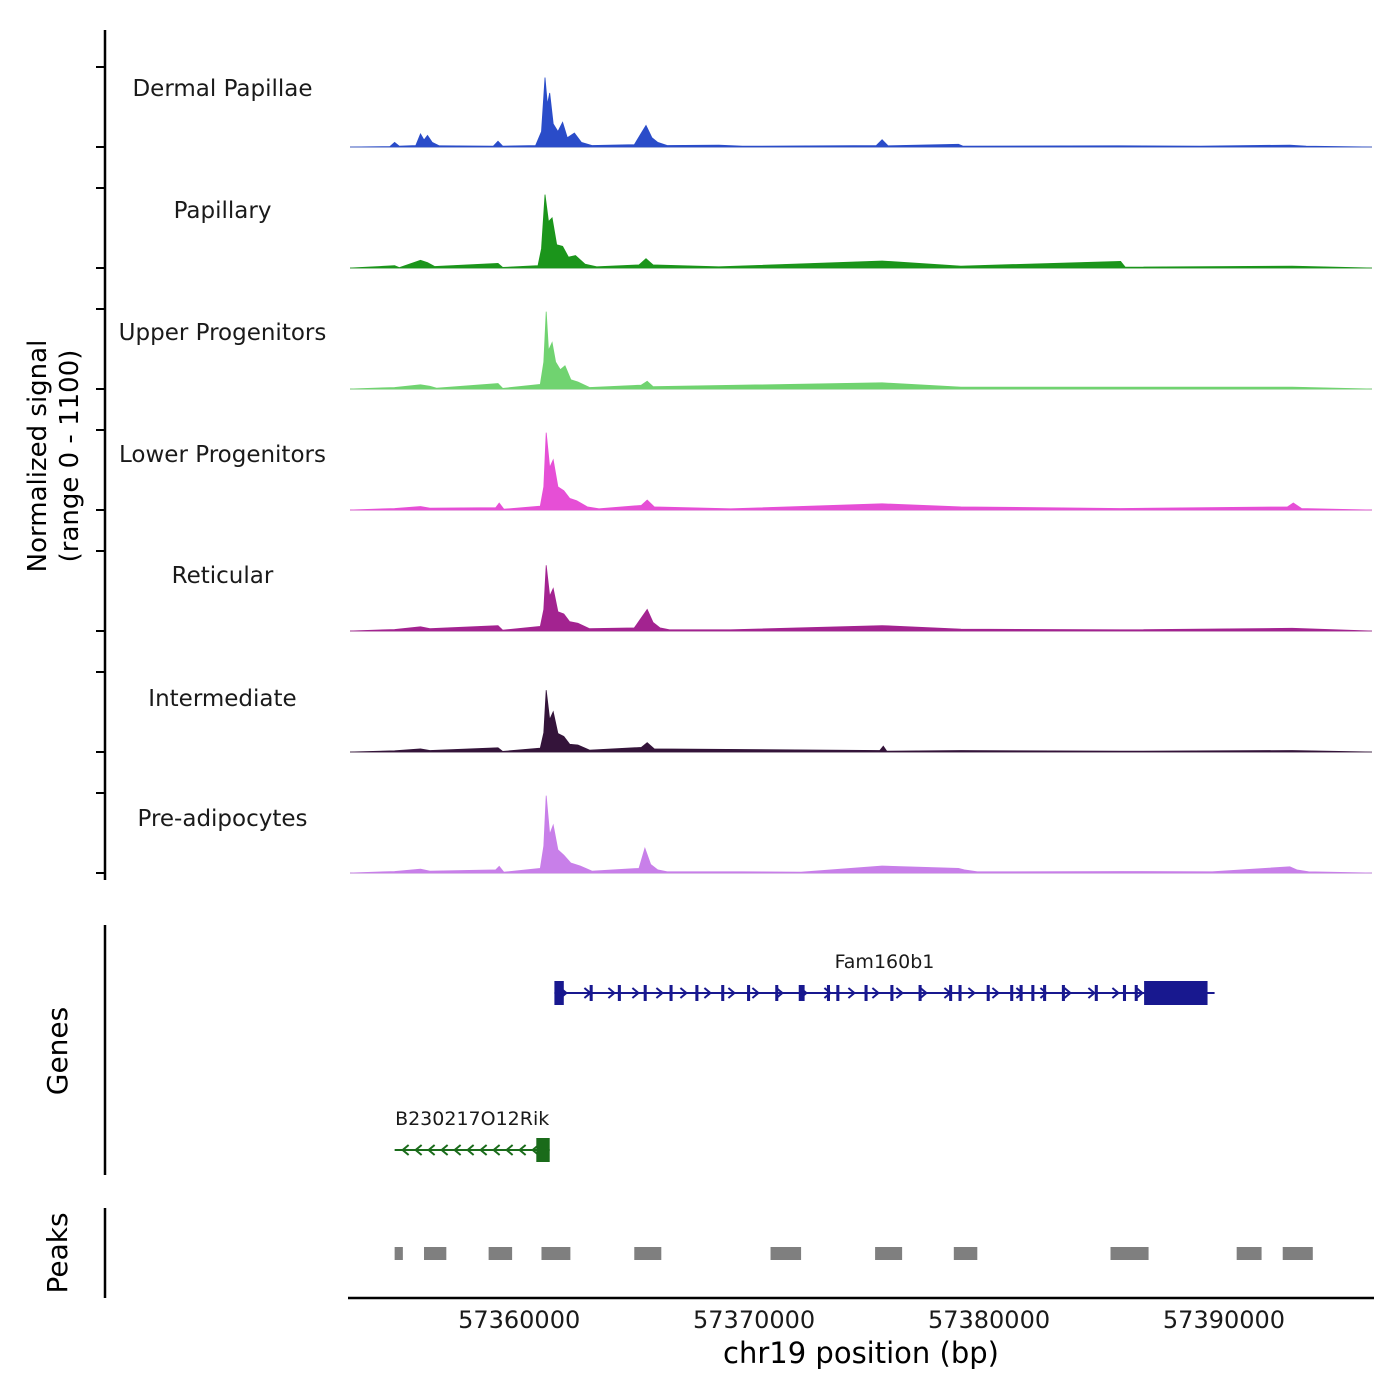  What do you see at coordinates (38, 456) in the screenshot?
I see `y-axis-label-line1: Normalized signal` at bounding box center [38, 456].